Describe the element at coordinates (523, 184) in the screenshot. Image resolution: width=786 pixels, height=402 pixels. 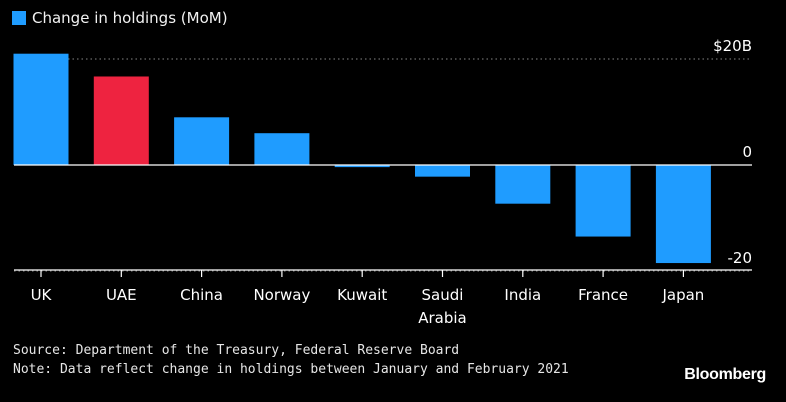
I see `bar-india` at that location.